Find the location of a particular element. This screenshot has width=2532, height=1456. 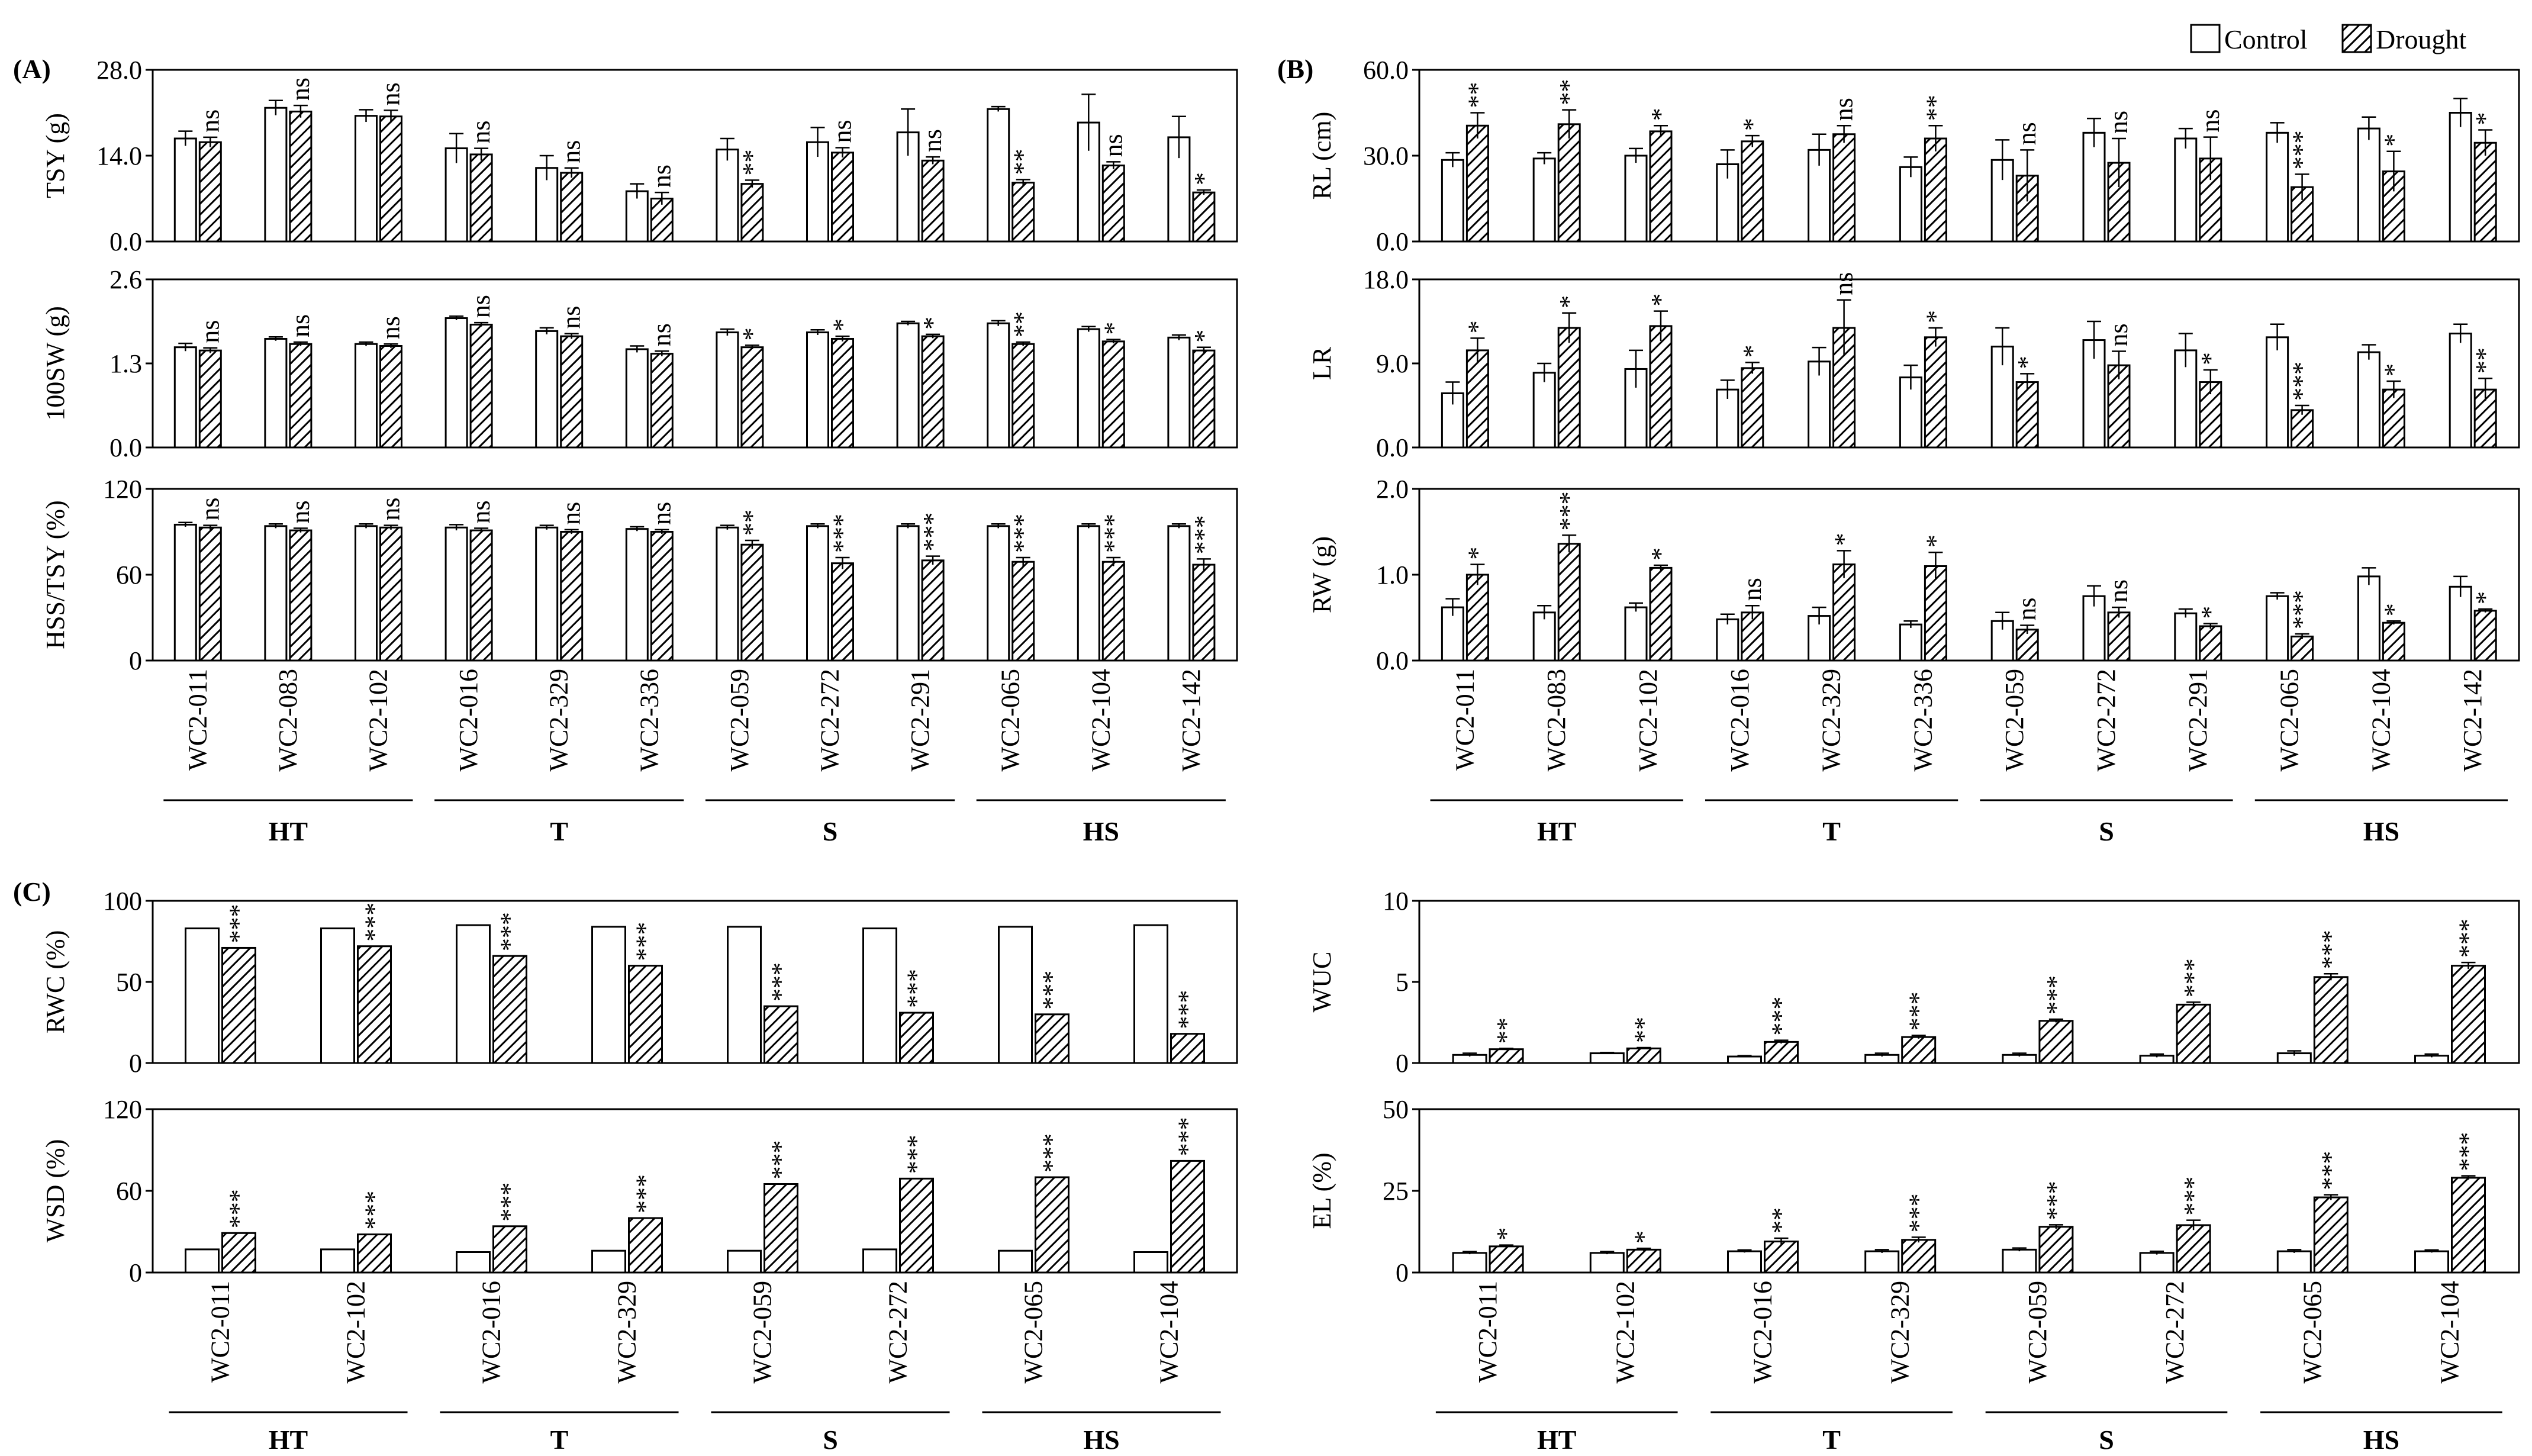

100sw-bar-drought-wc2-011 is located at coordinates (210, 399).